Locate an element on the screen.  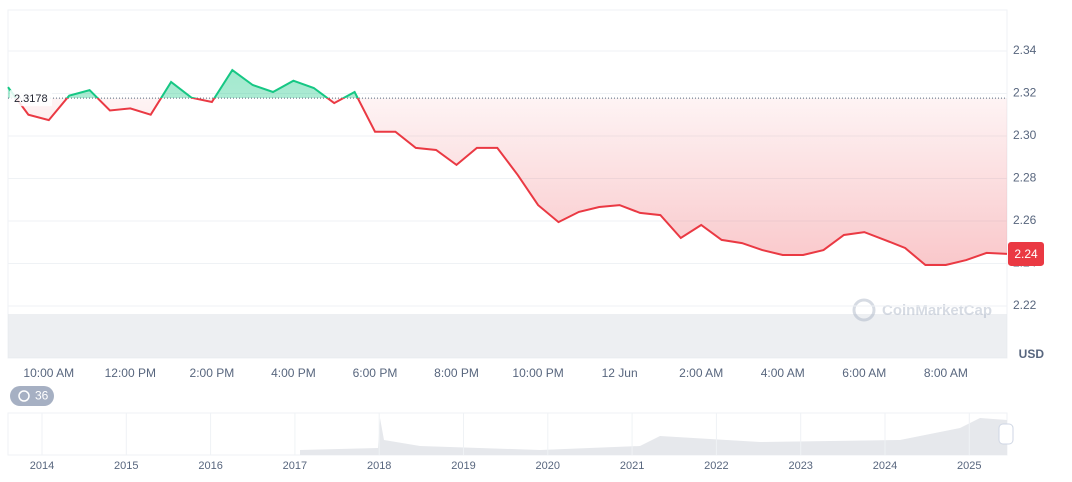
y-tick-label: 2.30 is located at coordinates (1025, 135).